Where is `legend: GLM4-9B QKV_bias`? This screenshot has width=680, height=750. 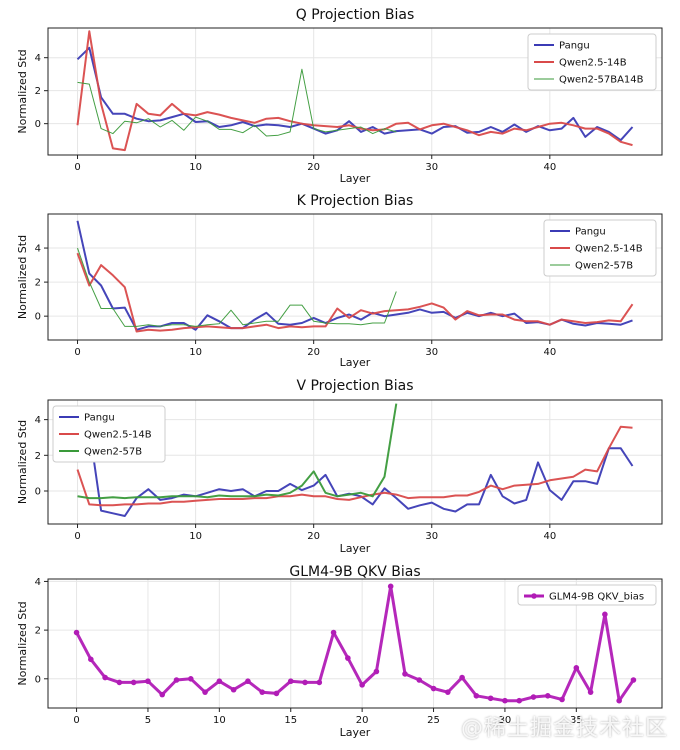 legend: GLM4-9B QKV_bias is located at coordinates (587, 595).